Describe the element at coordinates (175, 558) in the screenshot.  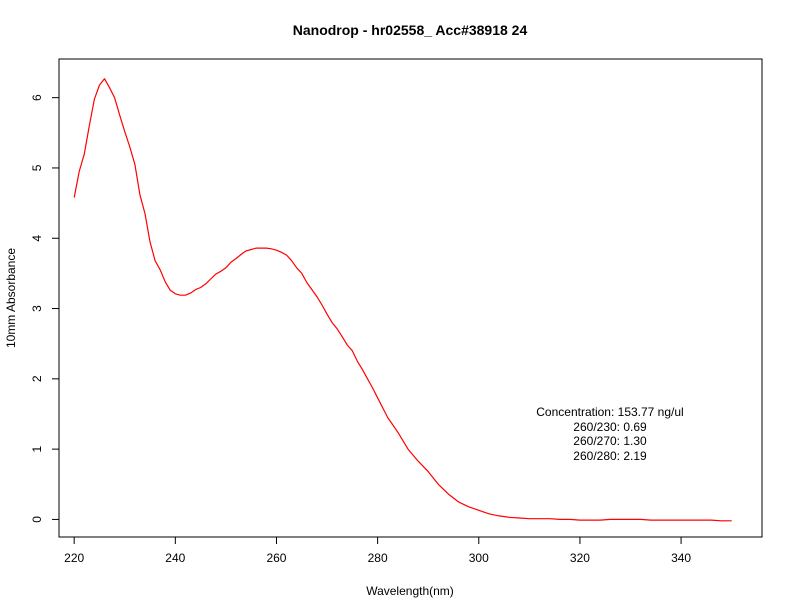
I see `x-tick-label: 240` at that location.